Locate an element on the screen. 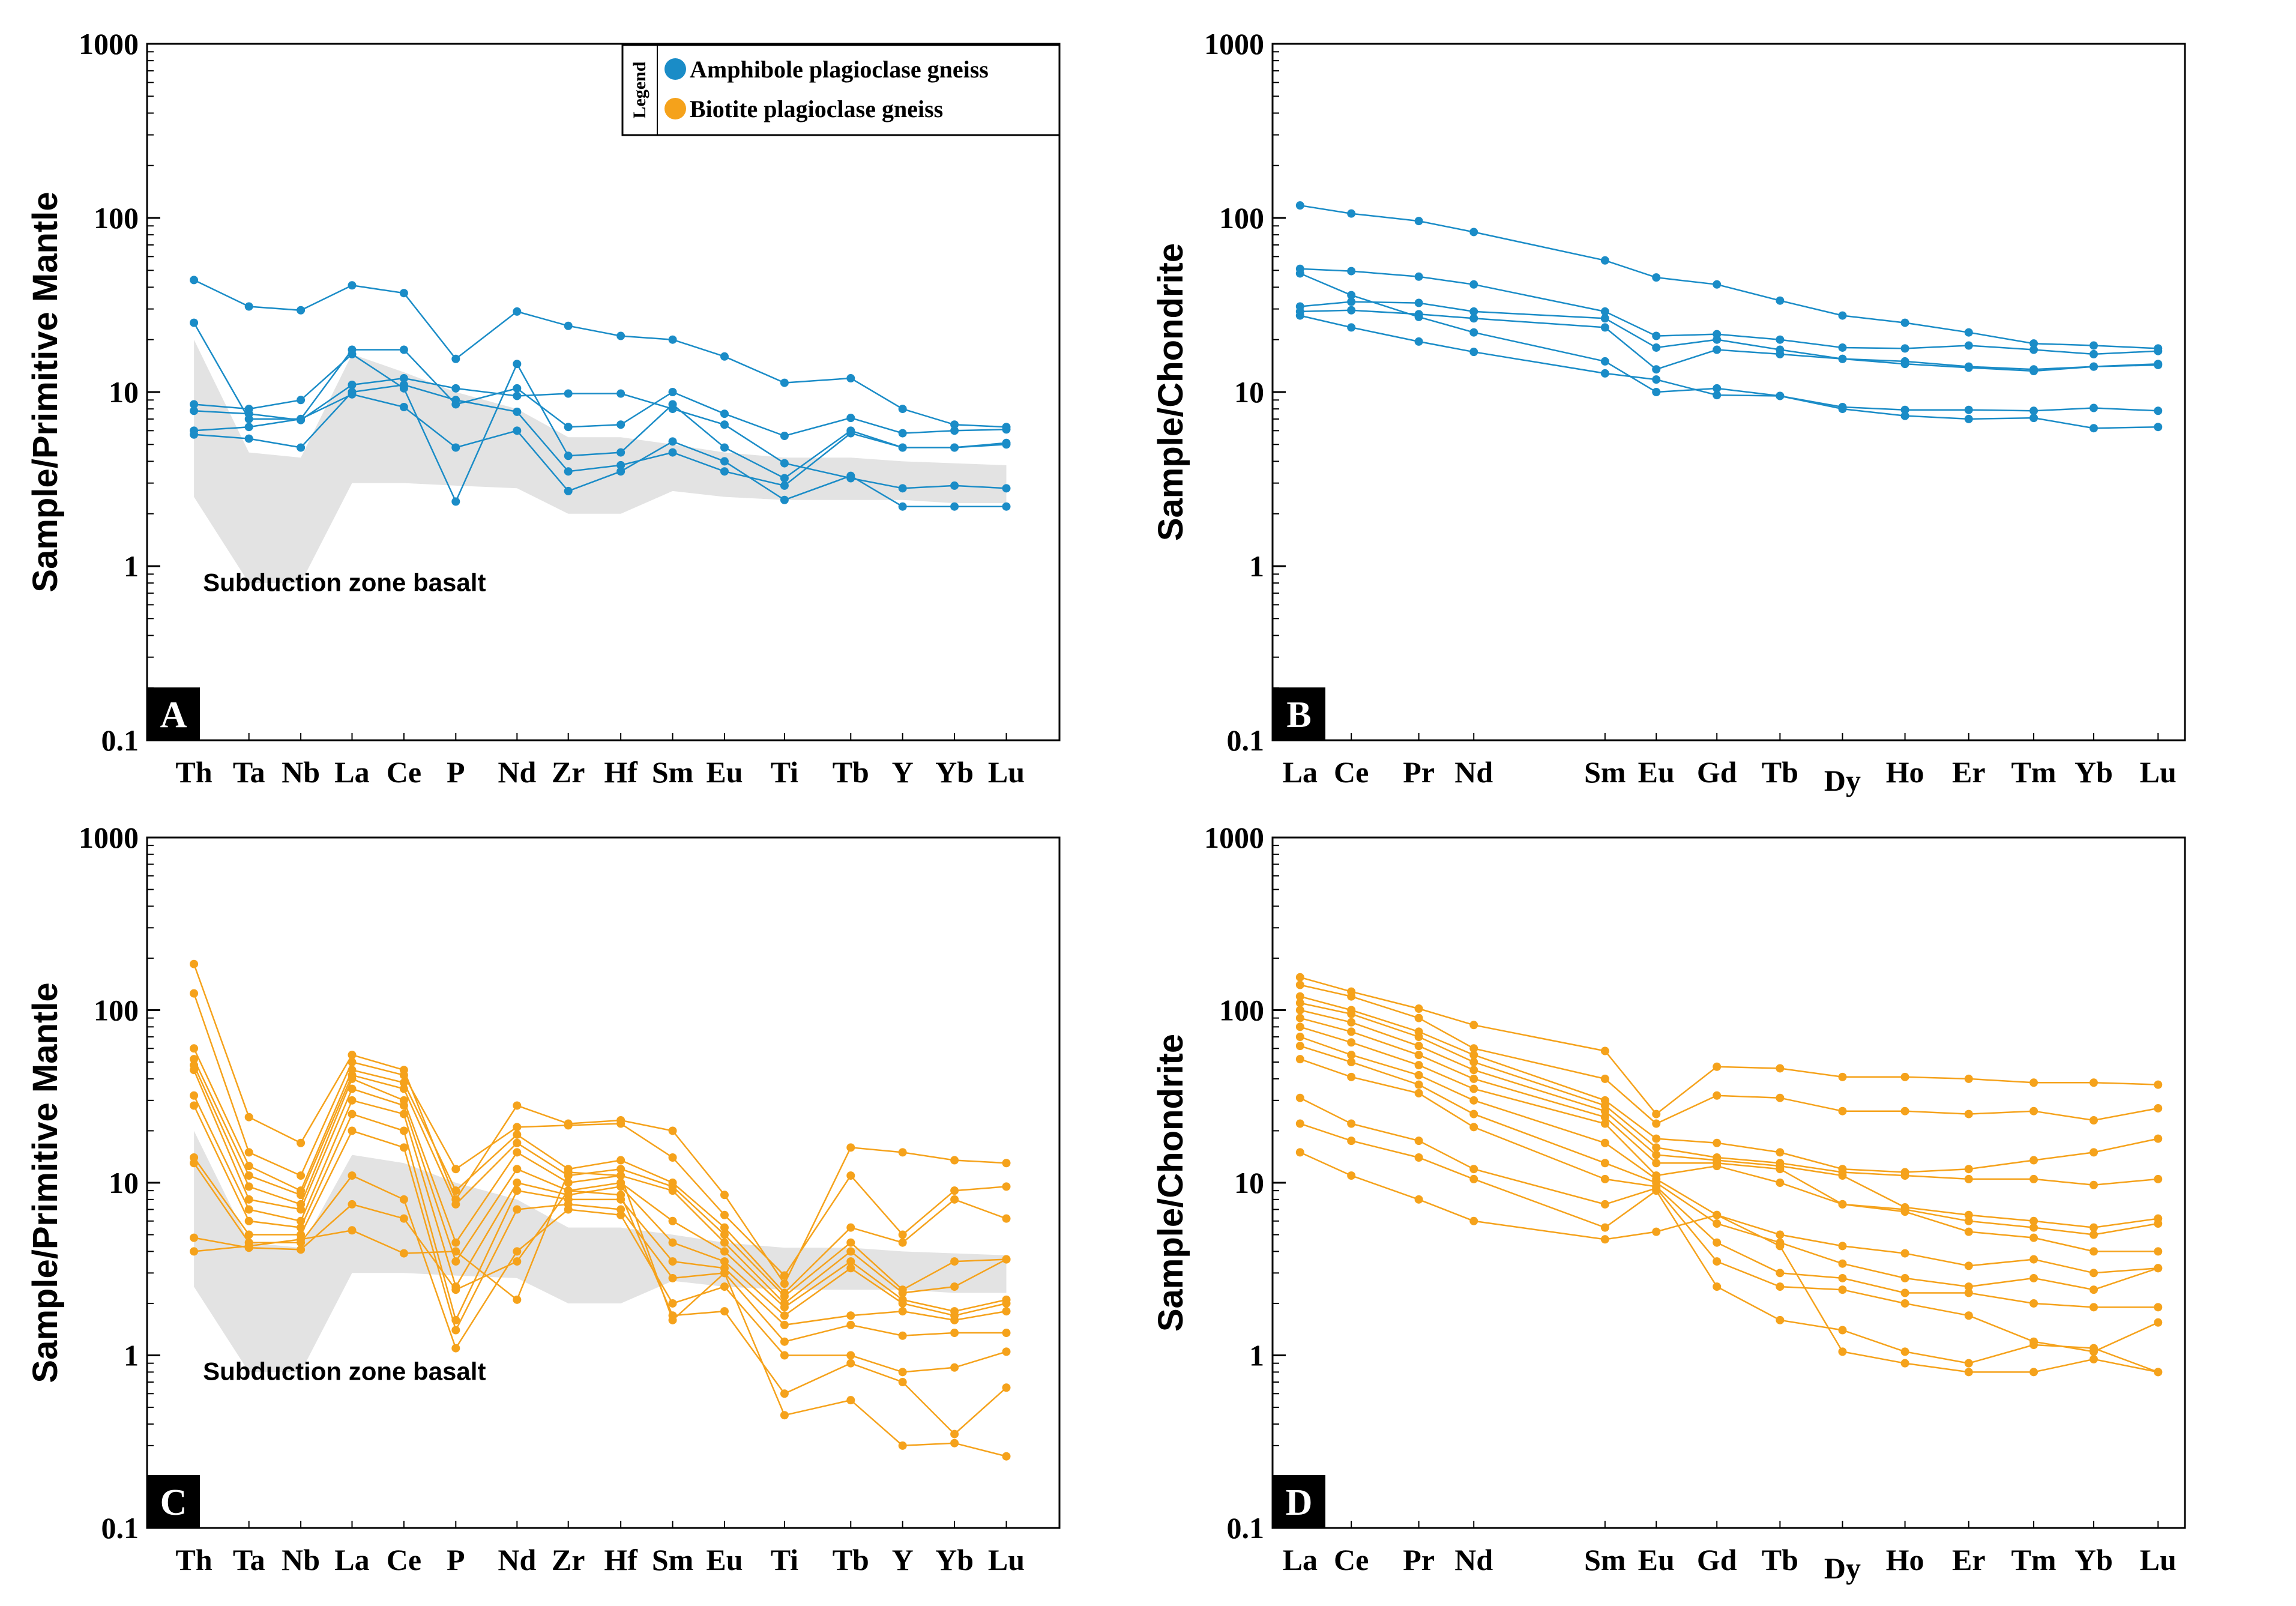  panel-b-xtick-label: Tm is located at coordinates (2033, 772).